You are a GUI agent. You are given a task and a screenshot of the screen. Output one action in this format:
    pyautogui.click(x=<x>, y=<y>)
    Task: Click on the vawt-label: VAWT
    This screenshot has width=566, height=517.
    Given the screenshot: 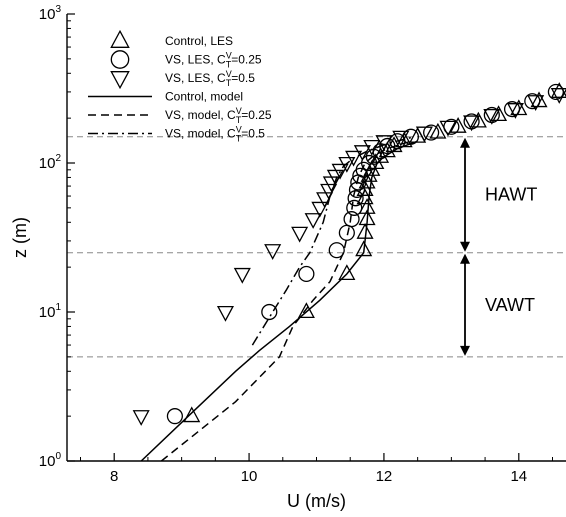 What is the action you would take?
    pyautogui.click(x=510, y=305)
    